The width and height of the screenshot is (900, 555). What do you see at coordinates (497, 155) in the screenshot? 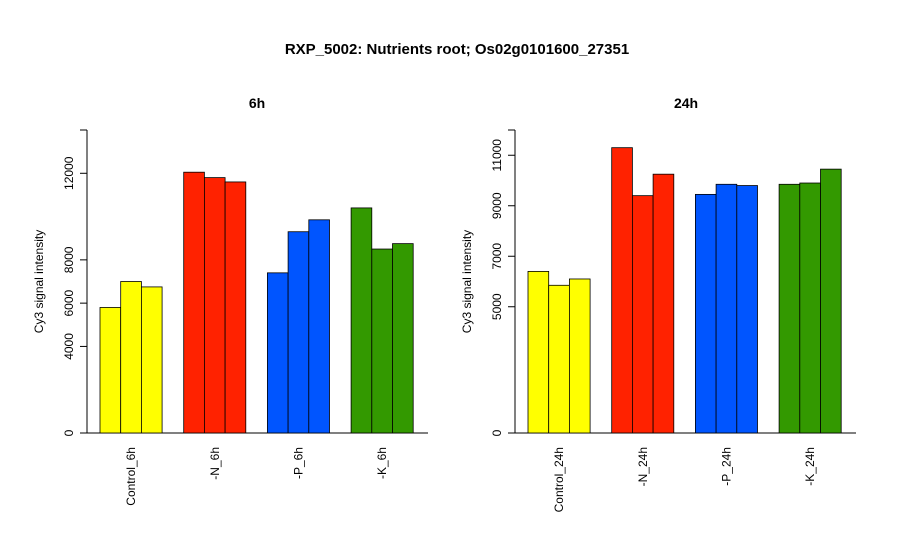
I see `y-tick-label: 11000` at bounding box center [497, 155].